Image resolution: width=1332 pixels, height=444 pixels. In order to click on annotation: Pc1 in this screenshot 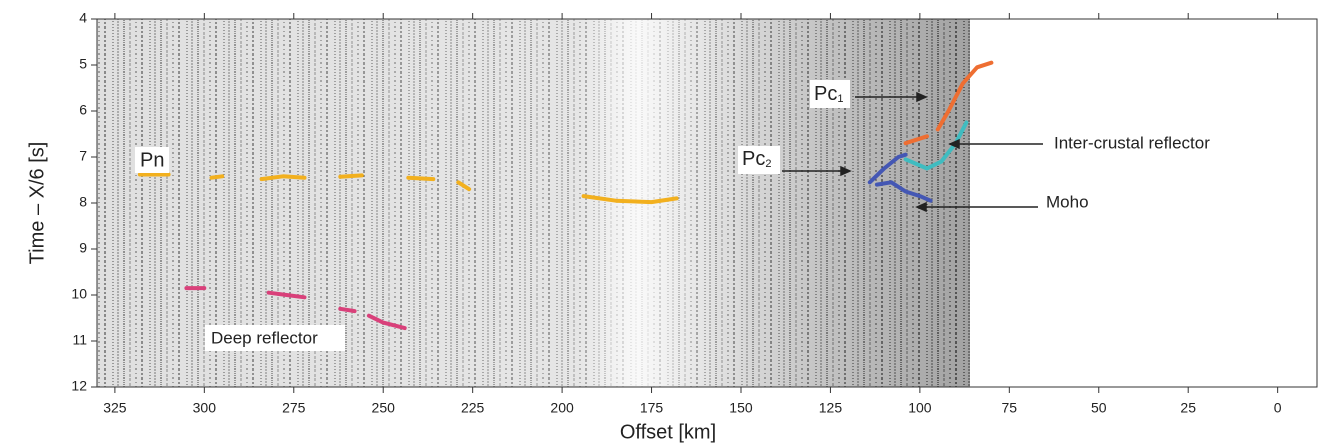, I will do `click(828, 94)`.